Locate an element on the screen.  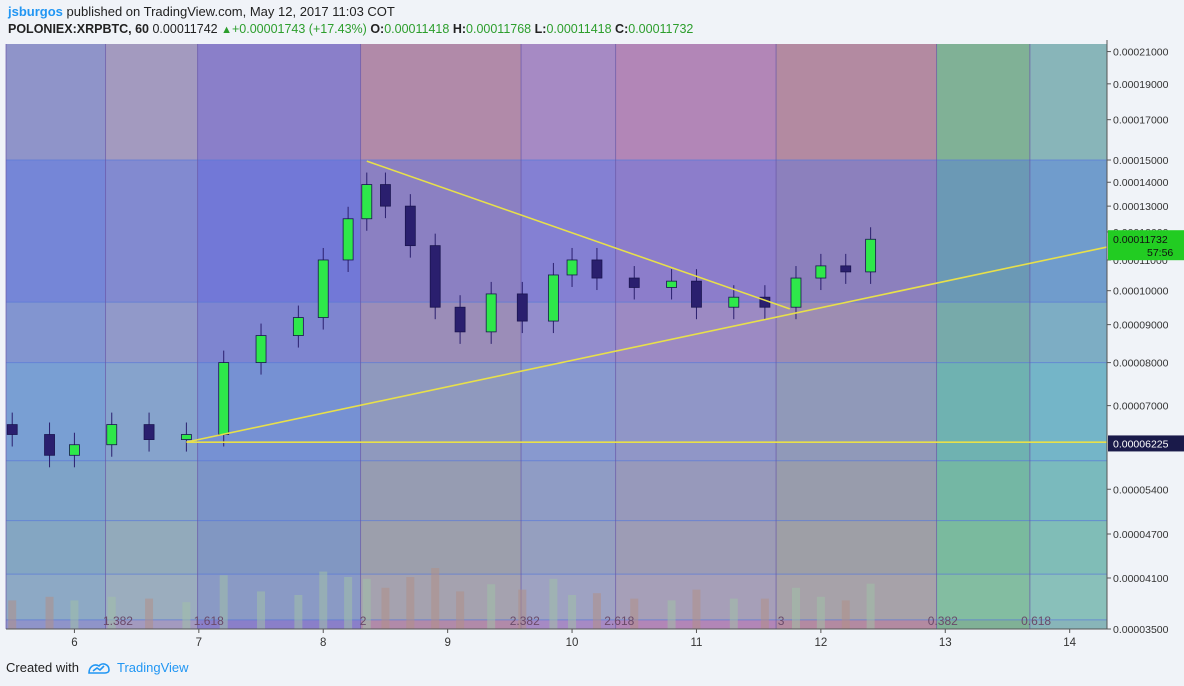
footer: Created with TradingView is located at coordinates (97, 667).